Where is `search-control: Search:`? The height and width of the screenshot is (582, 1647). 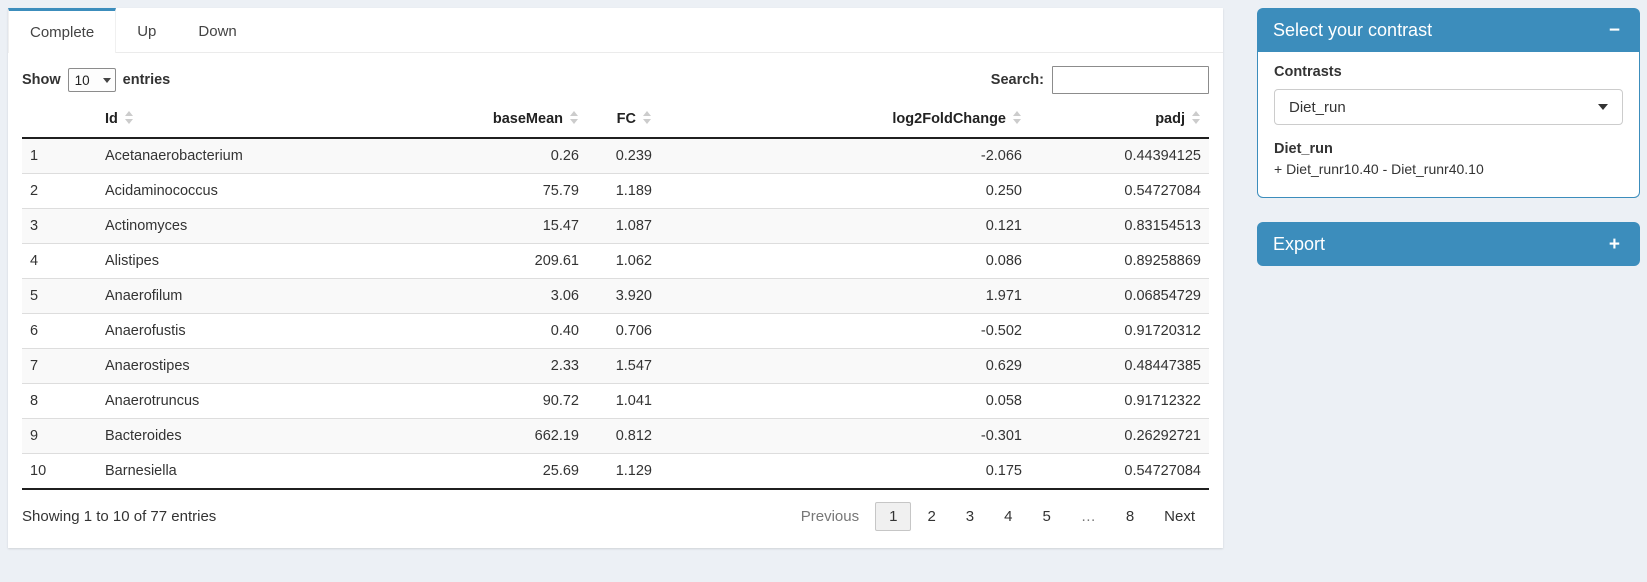 search-control: Search: is located at coordinates (1100, 80).